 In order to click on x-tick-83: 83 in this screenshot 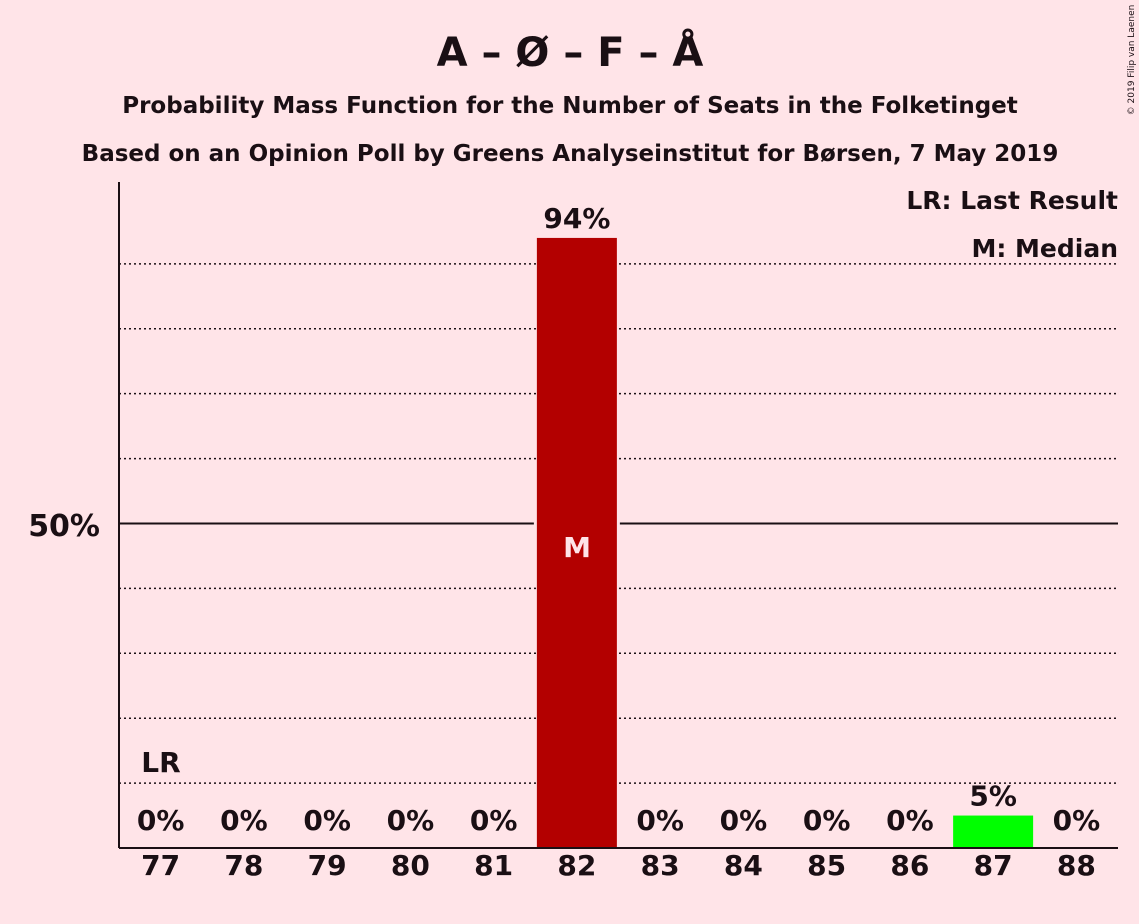, I will do `click(660, 865)`.